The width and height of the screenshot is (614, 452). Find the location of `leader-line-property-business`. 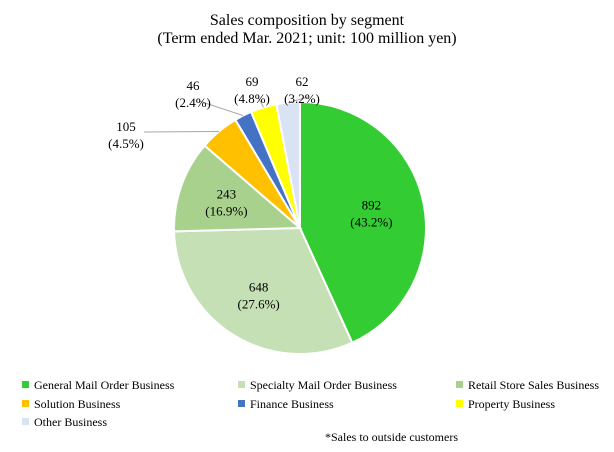

leader-line-property-business is located at coordinates (260, 102).